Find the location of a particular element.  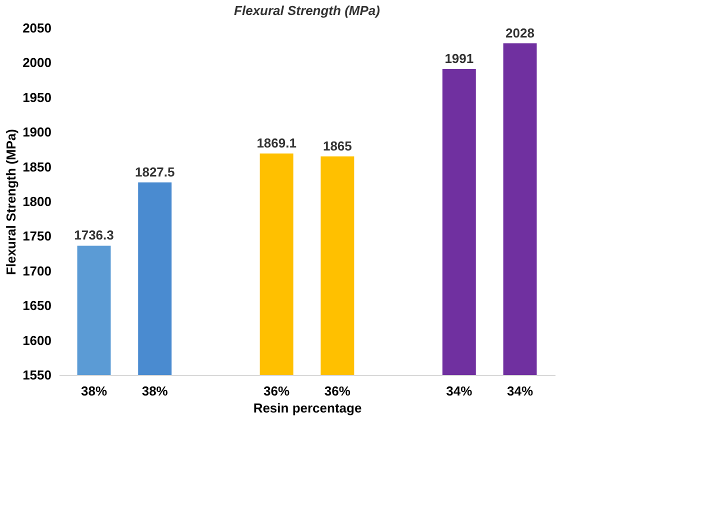

data-label: 2028 is located at coordinates (520, 32).